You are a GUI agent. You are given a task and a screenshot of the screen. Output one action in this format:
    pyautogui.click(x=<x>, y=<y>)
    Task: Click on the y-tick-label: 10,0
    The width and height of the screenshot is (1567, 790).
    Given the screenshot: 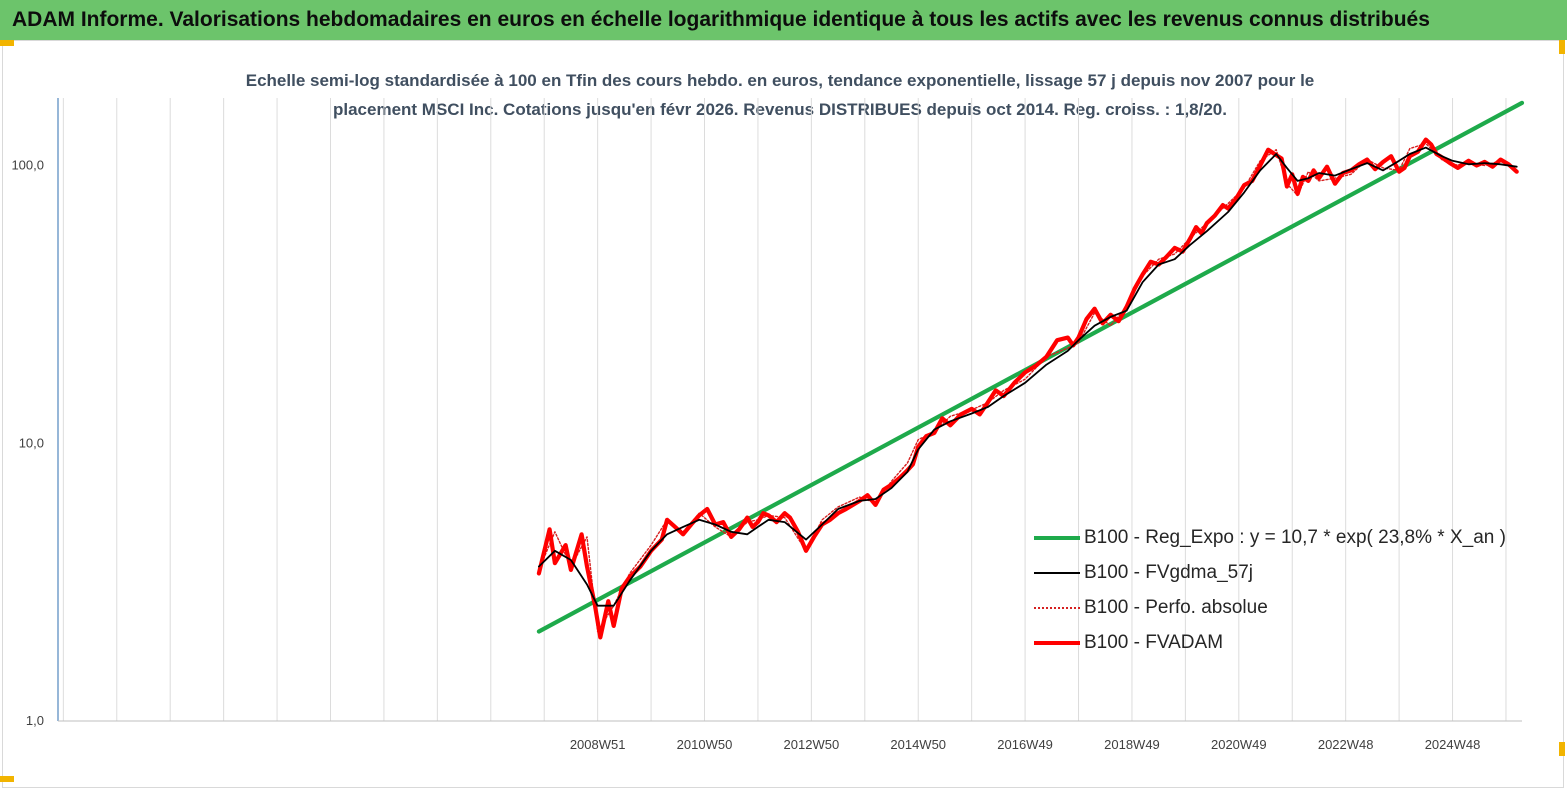 What is the action you would take?
    pyautogui.click(x=31, y=442)
    